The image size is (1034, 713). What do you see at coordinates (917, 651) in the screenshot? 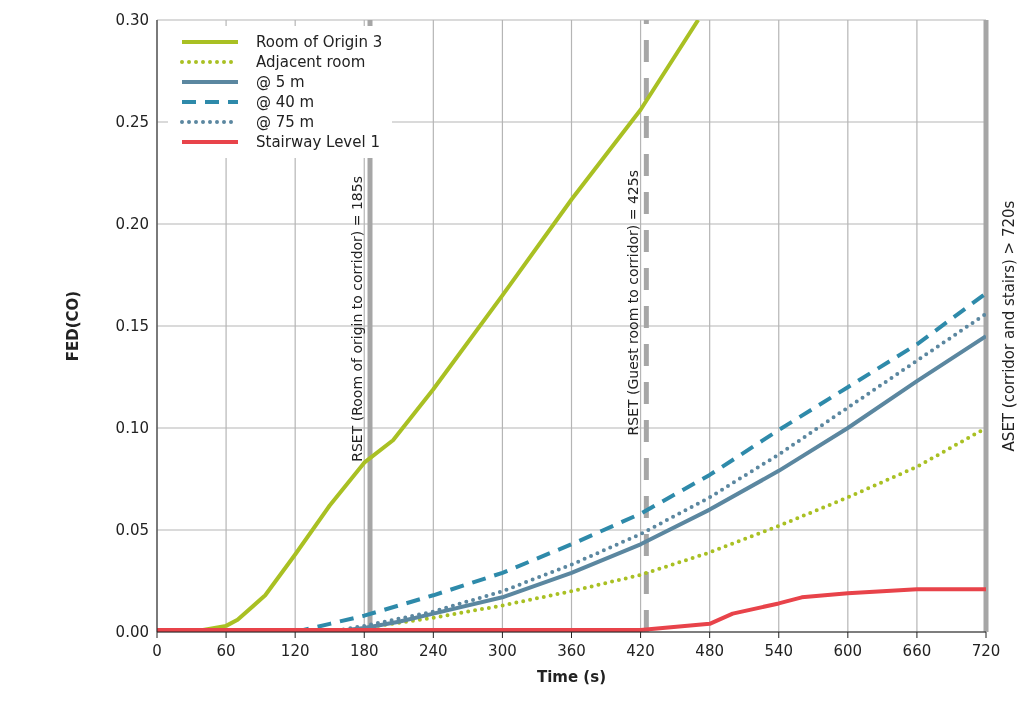
I see `x-tick-label: 660` at bounding box center [917, 651].